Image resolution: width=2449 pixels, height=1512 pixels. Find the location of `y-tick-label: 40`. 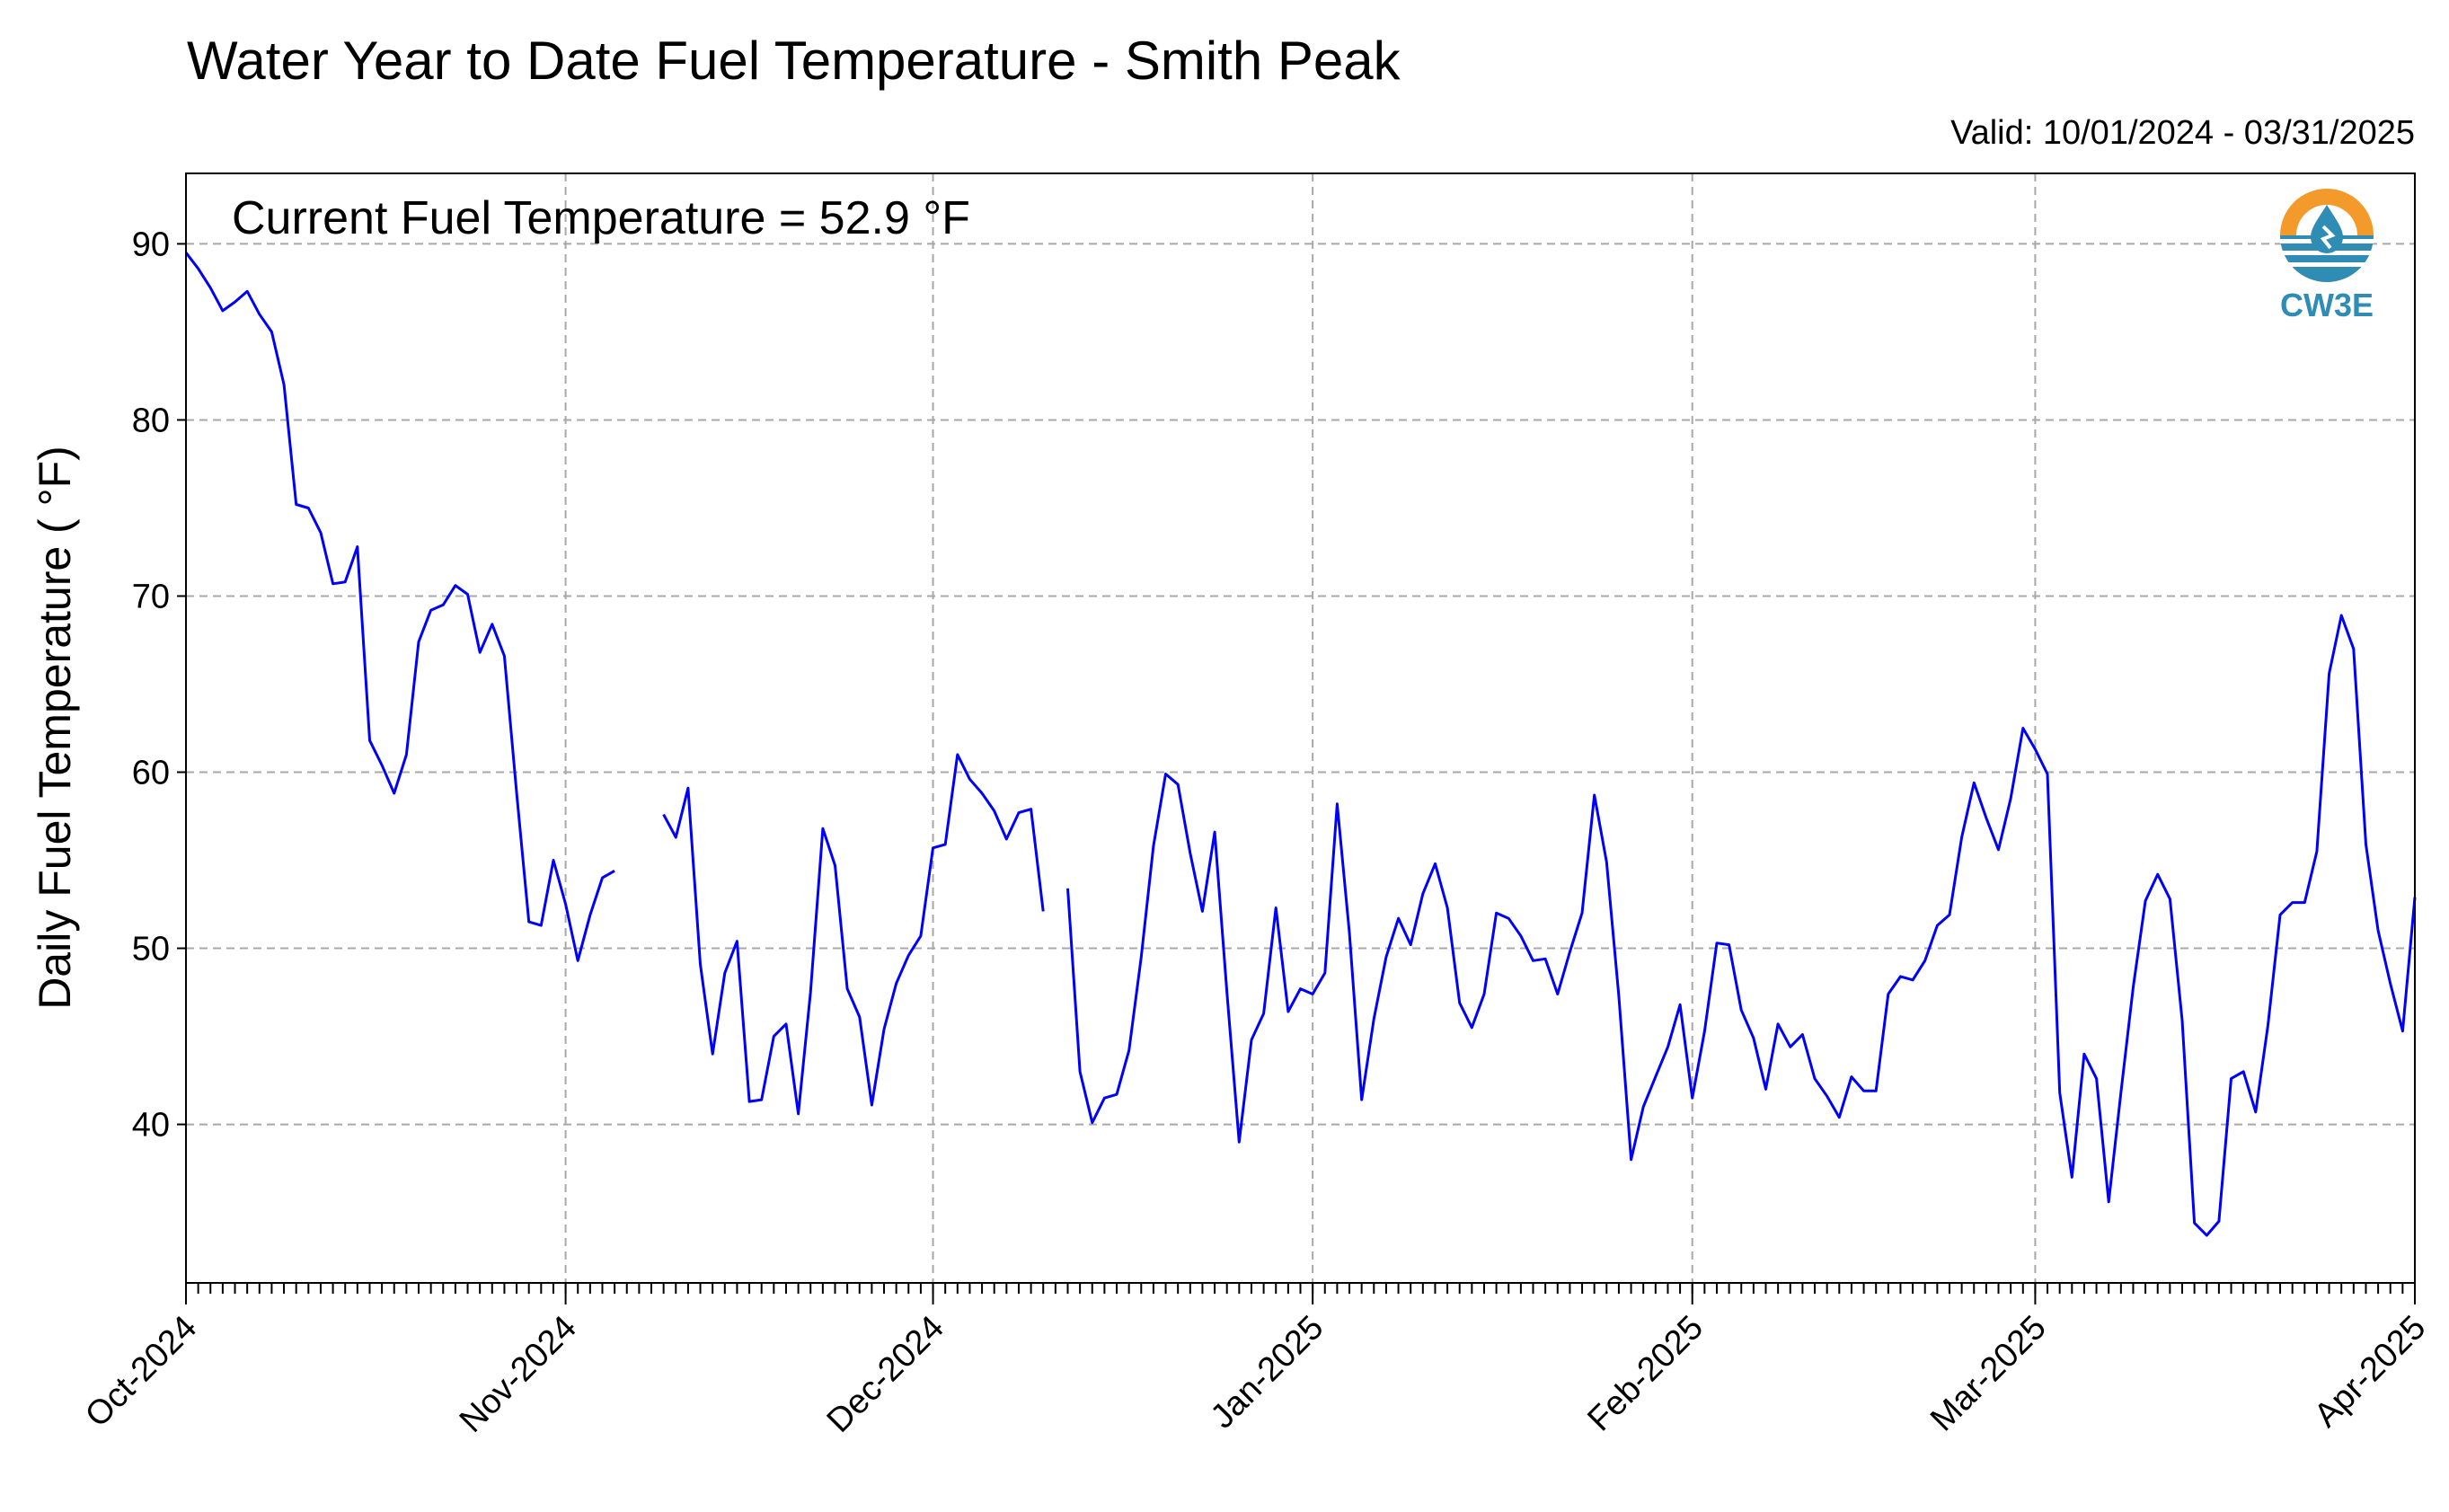

y-tick-label: 40 is located at coordinates (151, 1126).